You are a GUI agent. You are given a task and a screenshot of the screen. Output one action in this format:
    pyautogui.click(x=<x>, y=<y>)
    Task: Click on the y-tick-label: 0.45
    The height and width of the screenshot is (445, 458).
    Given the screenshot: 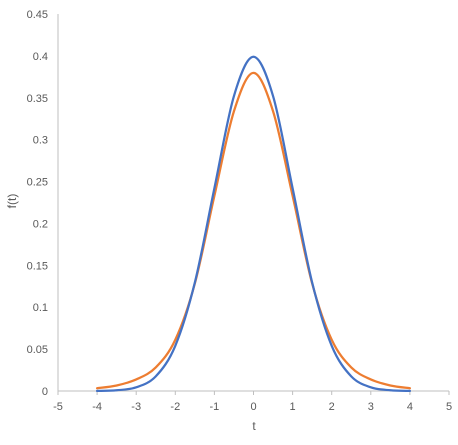 What is the action you would take?
    pyautogui.click(x=37, y=15)
    